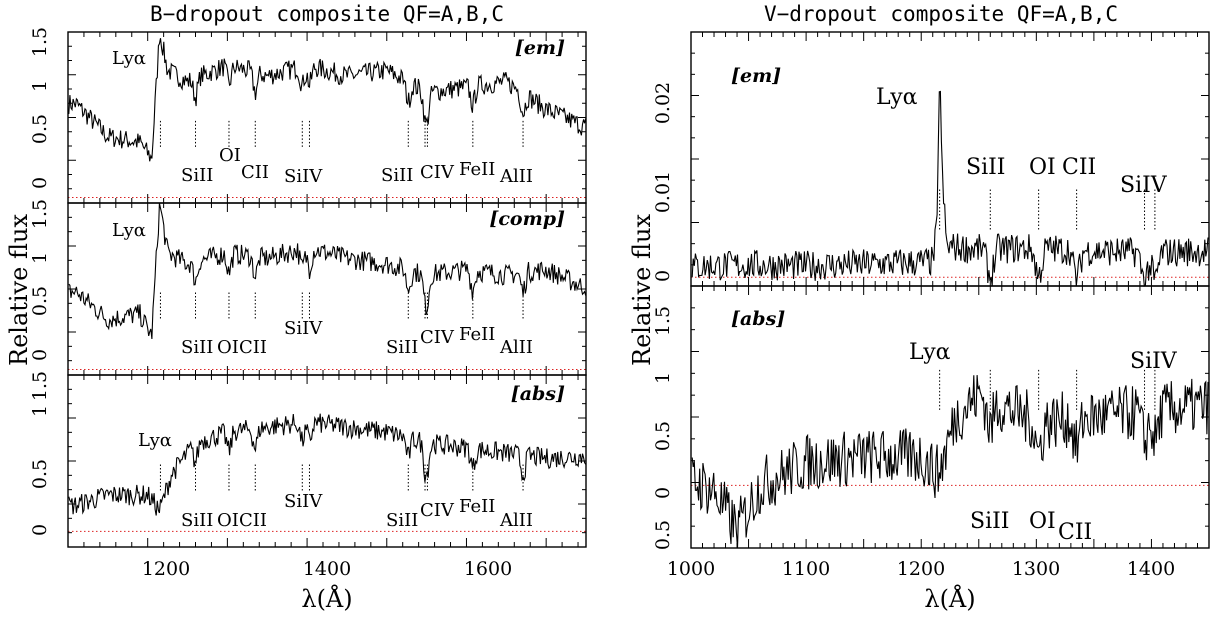  Describe the element at coordinates (397, 175) in the screenshot. I see `left-em-label-siii-2: SiII` at that location.